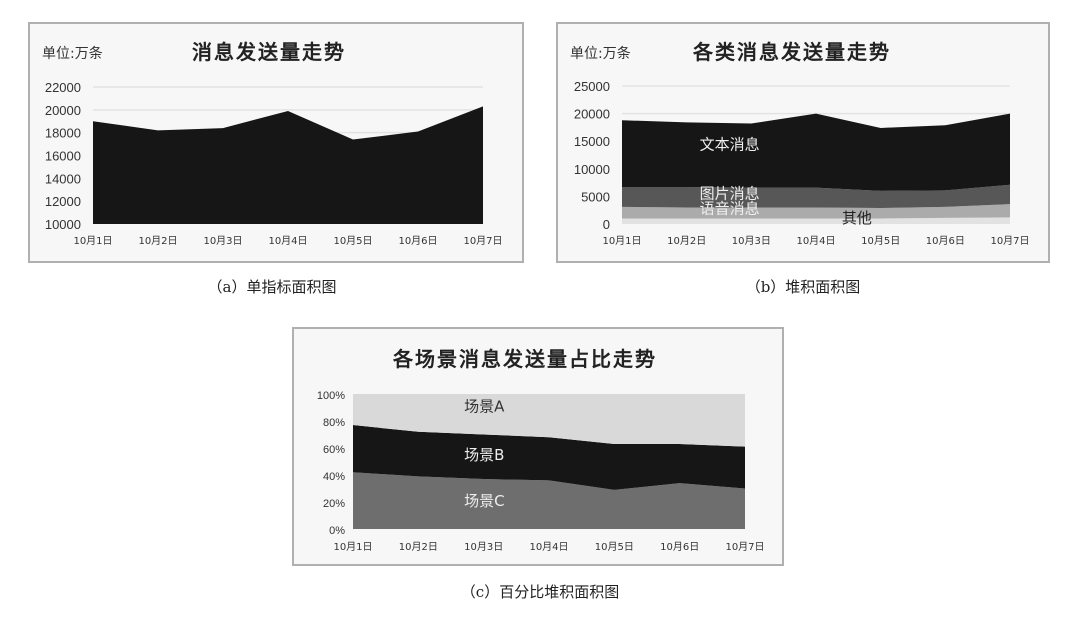 The image size is (1079, 620). I want to click on series-label: 语音消息, so click(730, 209).